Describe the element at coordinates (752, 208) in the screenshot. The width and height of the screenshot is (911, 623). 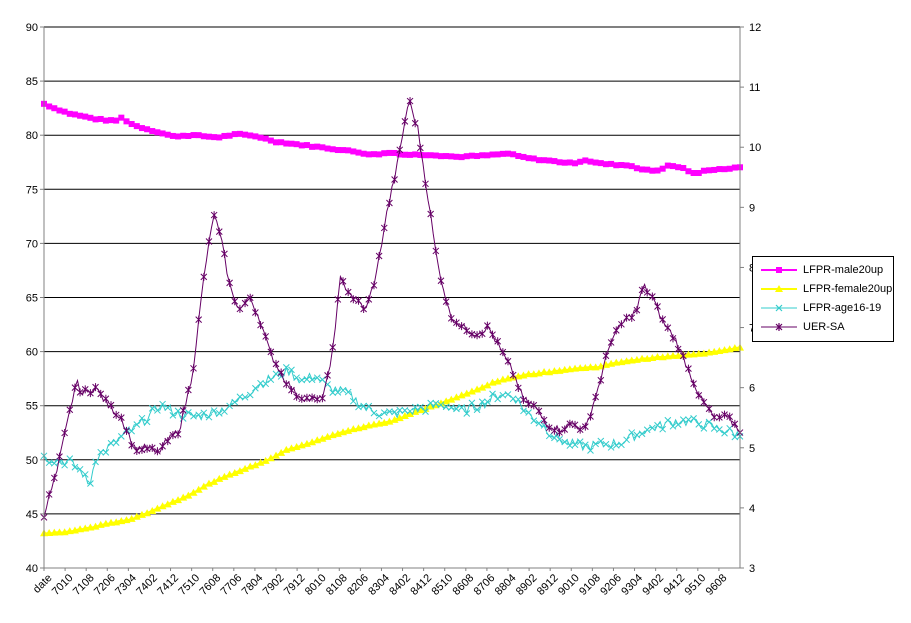
I see `right-tick-label: 9` at that location.